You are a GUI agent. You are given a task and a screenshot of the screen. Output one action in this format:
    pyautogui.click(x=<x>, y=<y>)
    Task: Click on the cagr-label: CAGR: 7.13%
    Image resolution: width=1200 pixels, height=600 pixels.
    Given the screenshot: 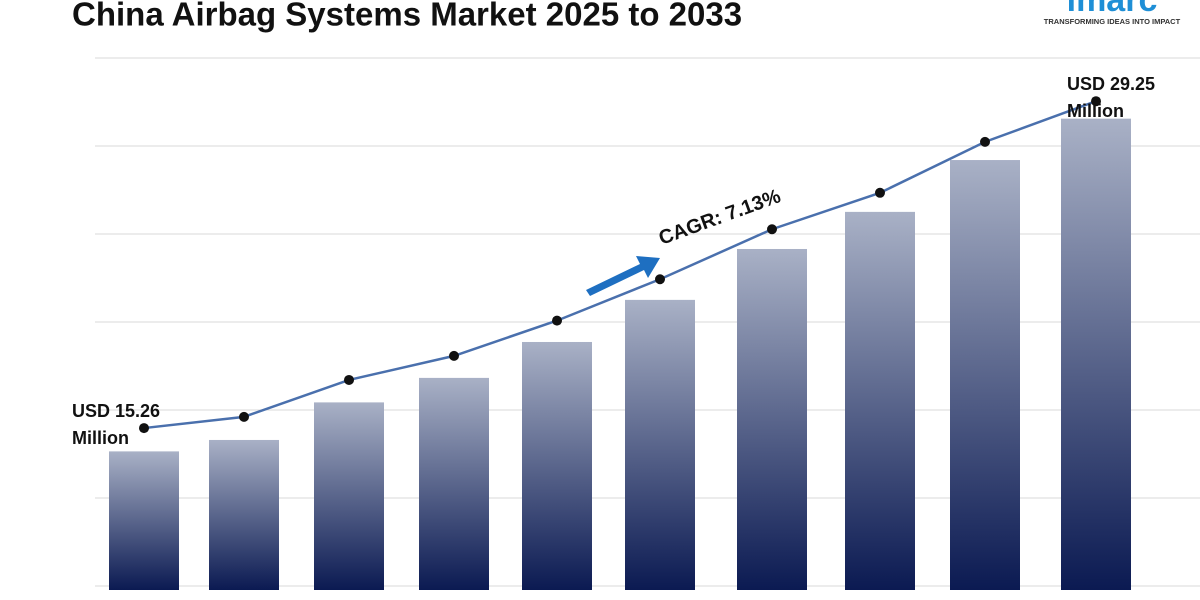 What is the action you would take?
    pyautogui.click(x=720, y=217)
    